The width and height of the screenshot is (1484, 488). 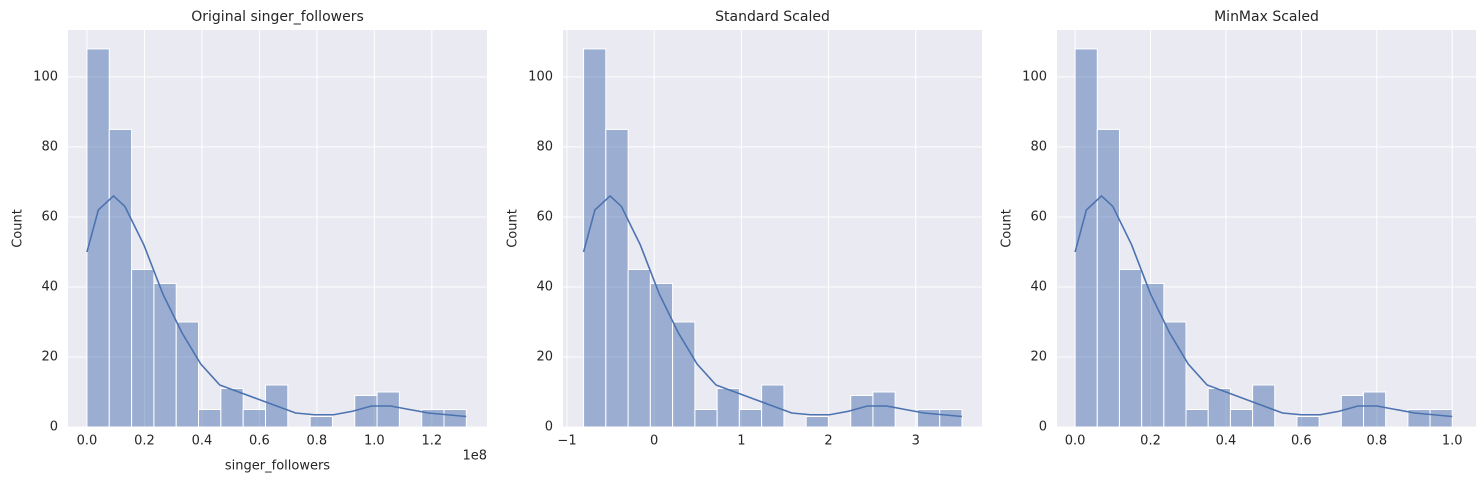 I want to click on chart-title: Standard Scaled, so click(x=772, y=17).